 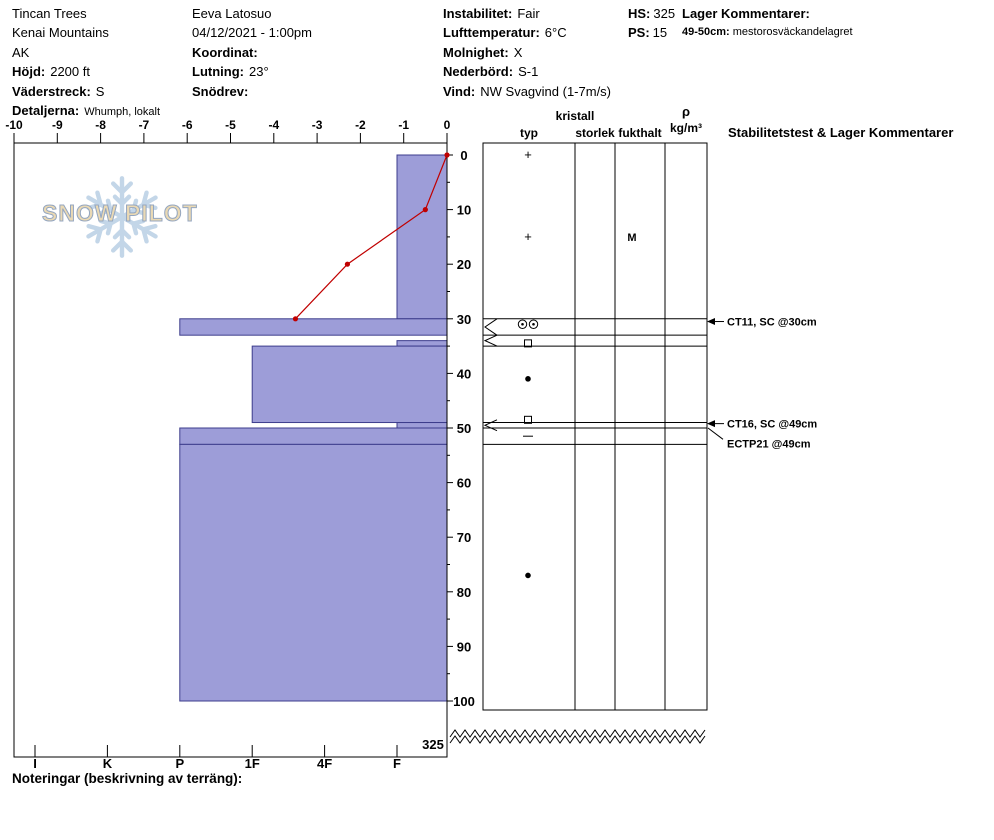 I want to click on details-value: Whumph, lokalt, so click(x=122, y=112).